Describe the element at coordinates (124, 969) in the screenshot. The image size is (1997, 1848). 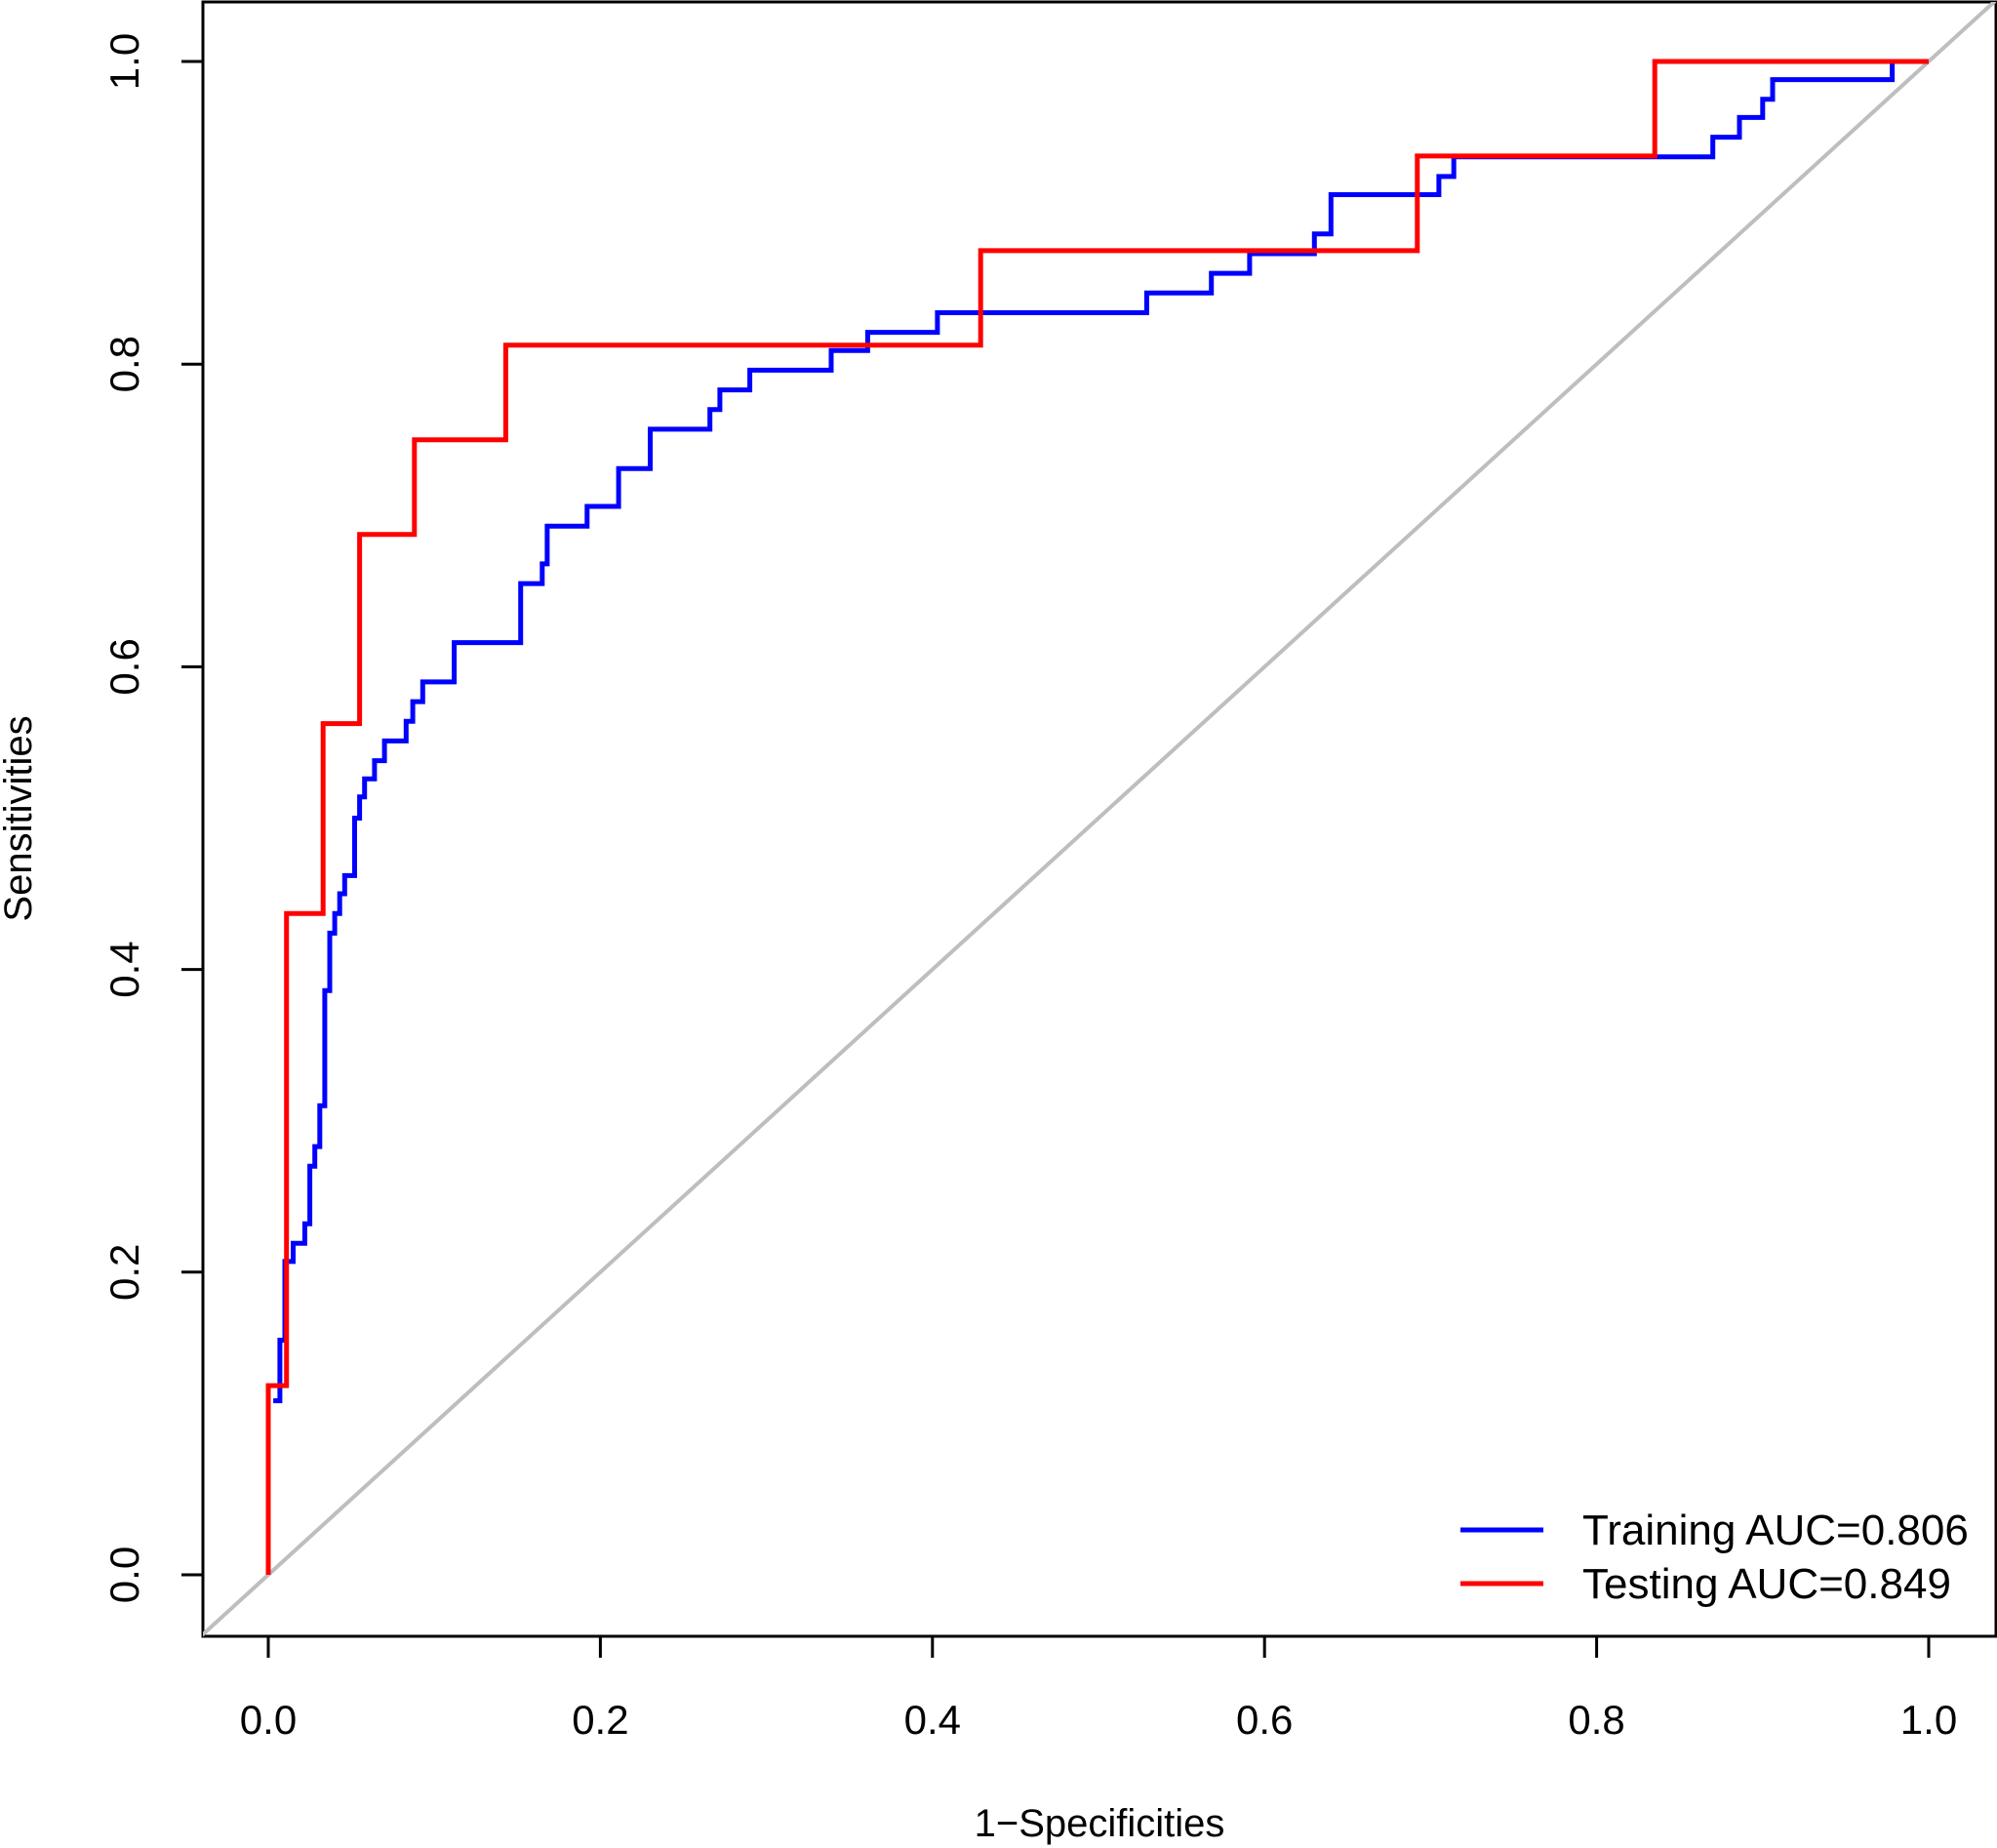
I see `y-tick-label: 0.4` at that location.